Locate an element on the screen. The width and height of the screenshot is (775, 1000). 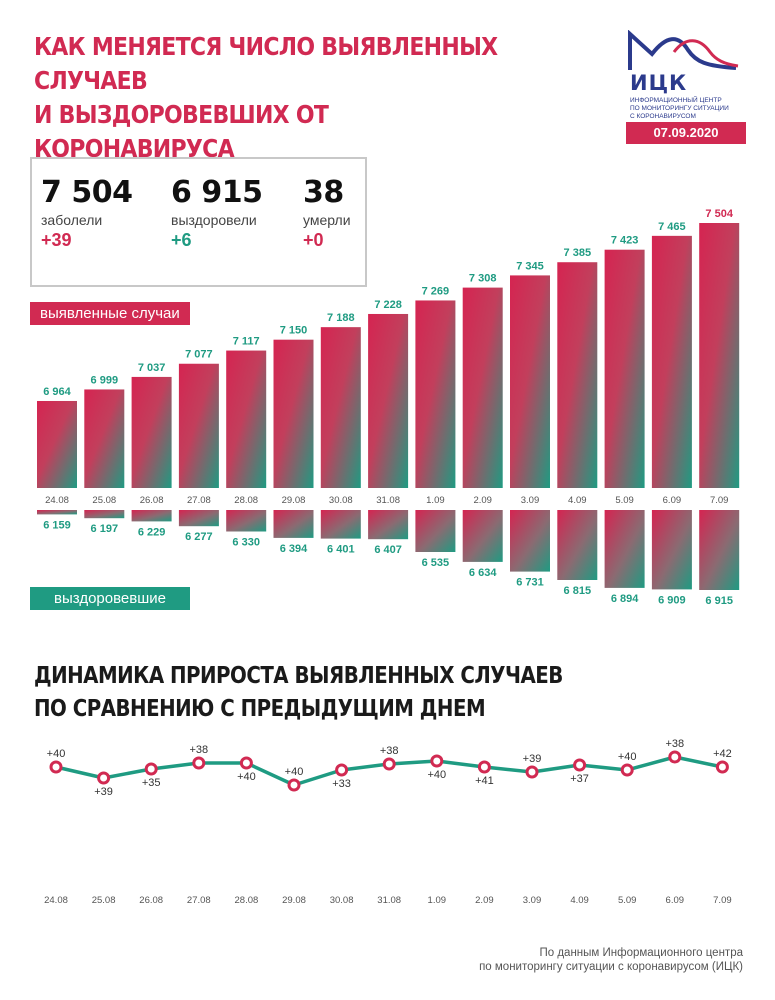
growth-title-line: ДИНАМИКА ПРИРОСТА ВЫЯВЛЕННЫХ СЛУЧАЕВ is located at coordinates (298, 676).